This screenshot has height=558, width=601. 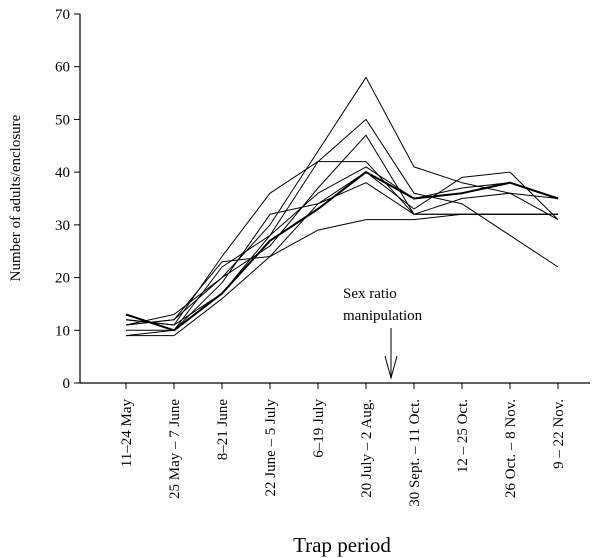 What do you see at coordinates (62, 173) in the screenshot?
I see `y-tick-label: 40` at bounding box center [62, 173].